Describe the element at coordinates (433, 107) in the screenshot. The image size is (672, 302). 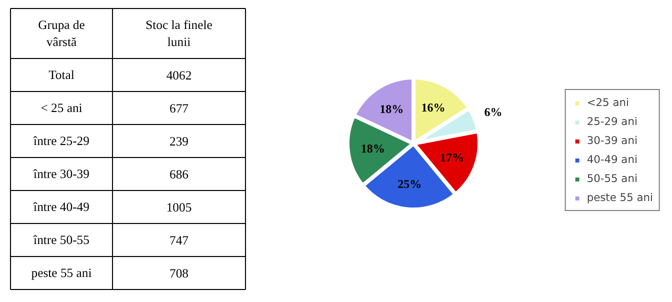
I see `data-label: 16%` at that location.